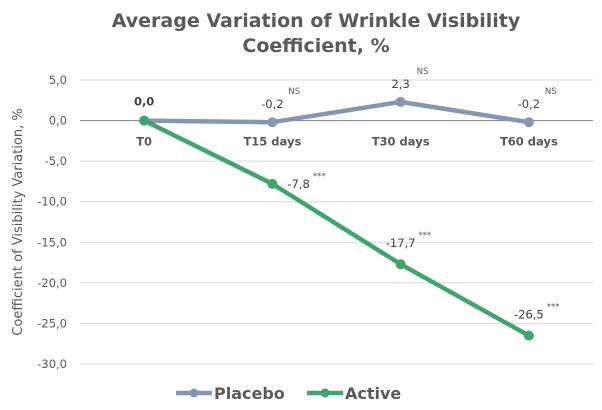 The height and width of the screenshot is (410, 602). Describe the element at coordinates (401, 142) in the screenshot. I see `x-category-label: T30 days` at that location.